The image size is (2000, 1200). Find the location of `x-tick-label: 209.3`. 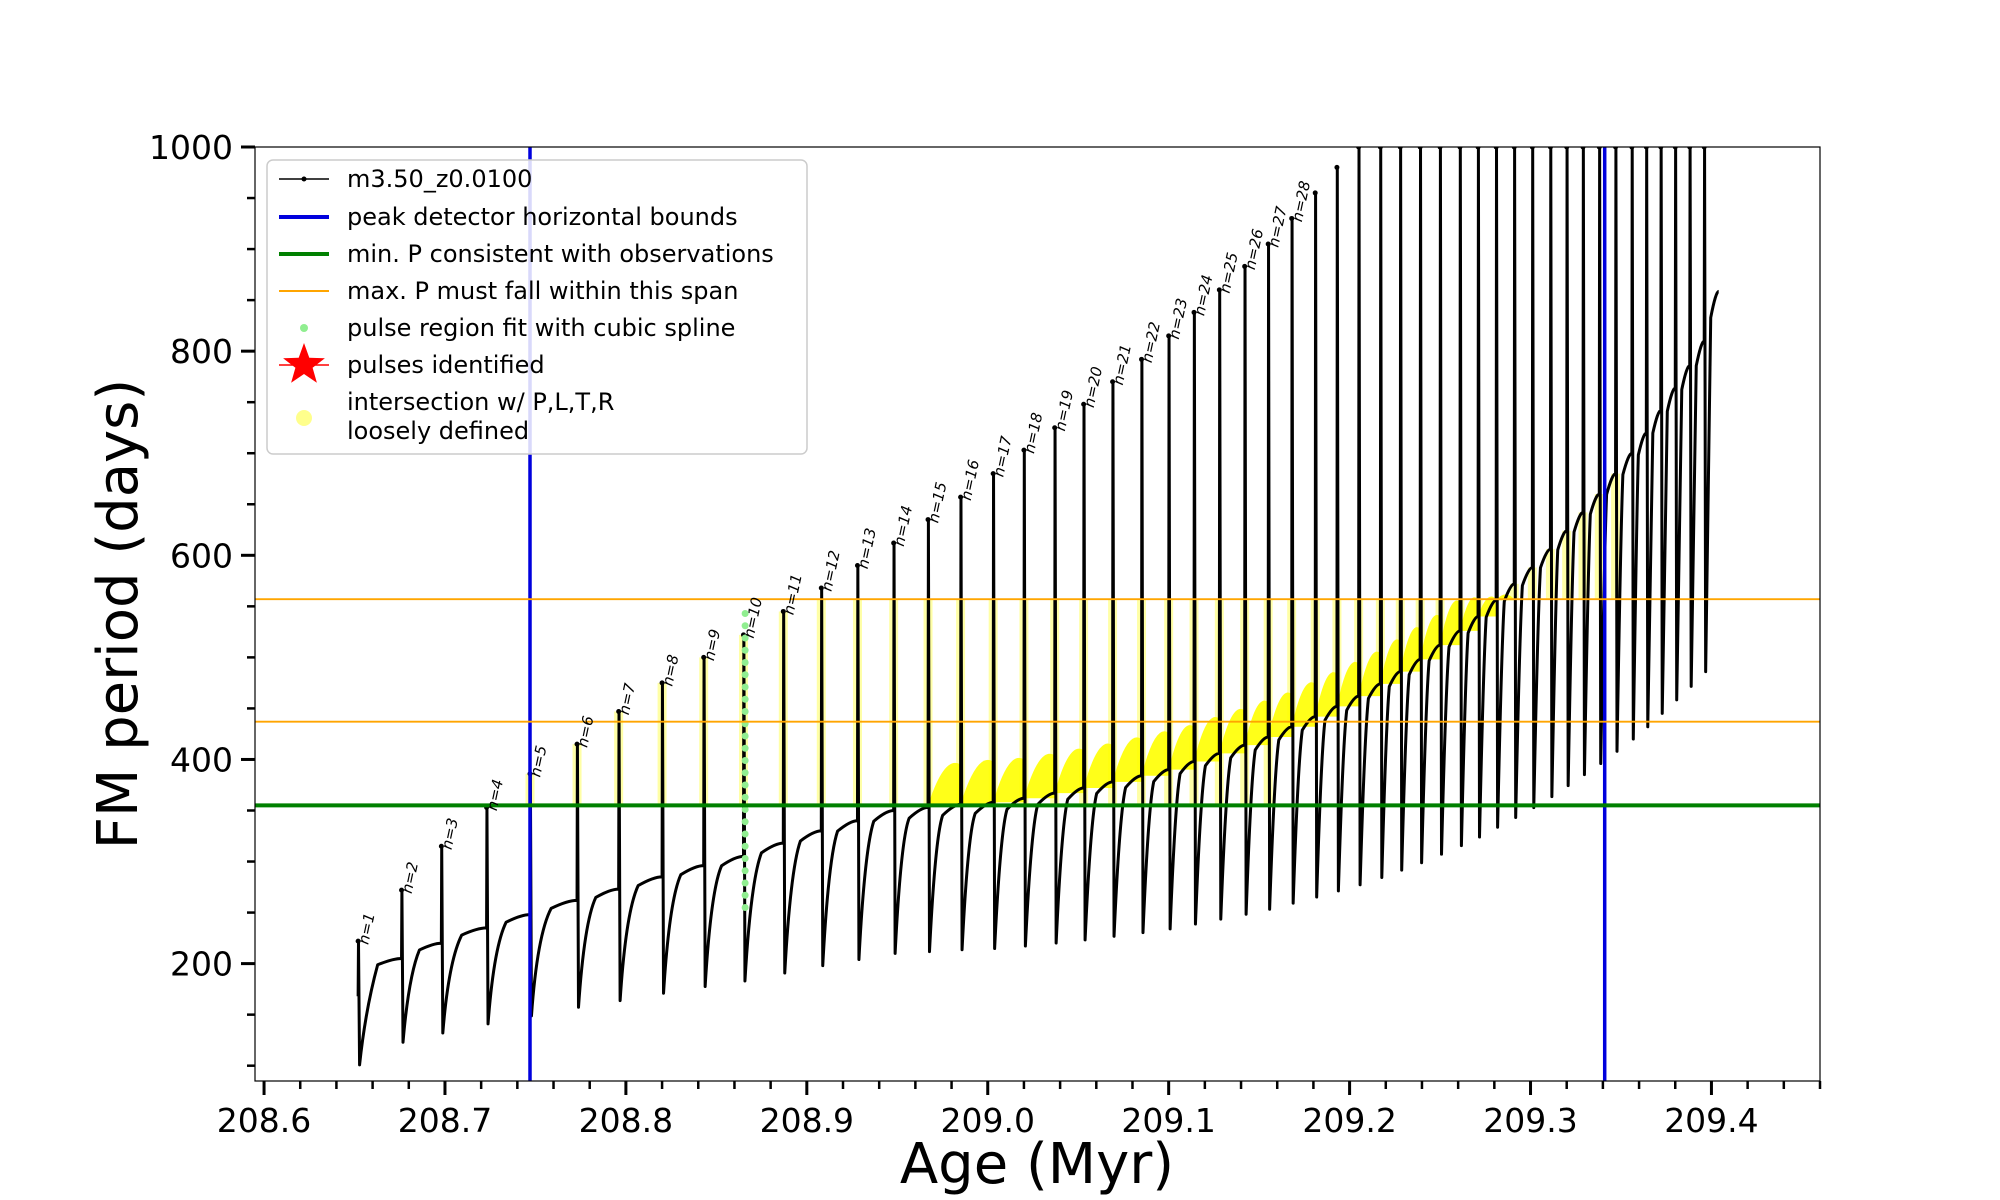

x-tick-label: 209.3 is located at coordinates (1530, 1120).